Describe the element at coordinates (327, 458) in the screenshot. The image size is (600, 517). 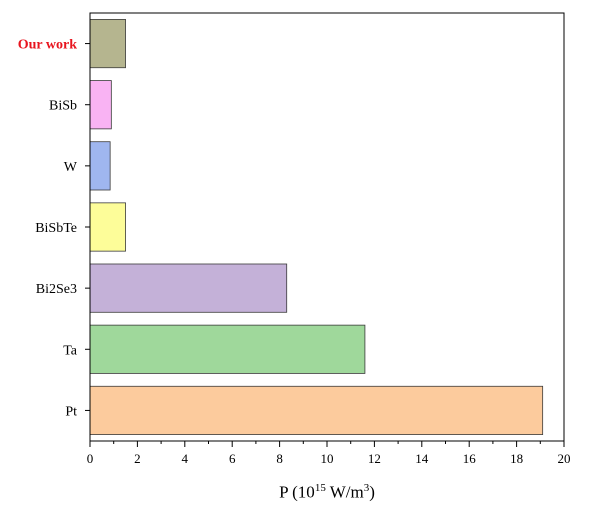
I see `x-tick-label-10: 10` at that location.